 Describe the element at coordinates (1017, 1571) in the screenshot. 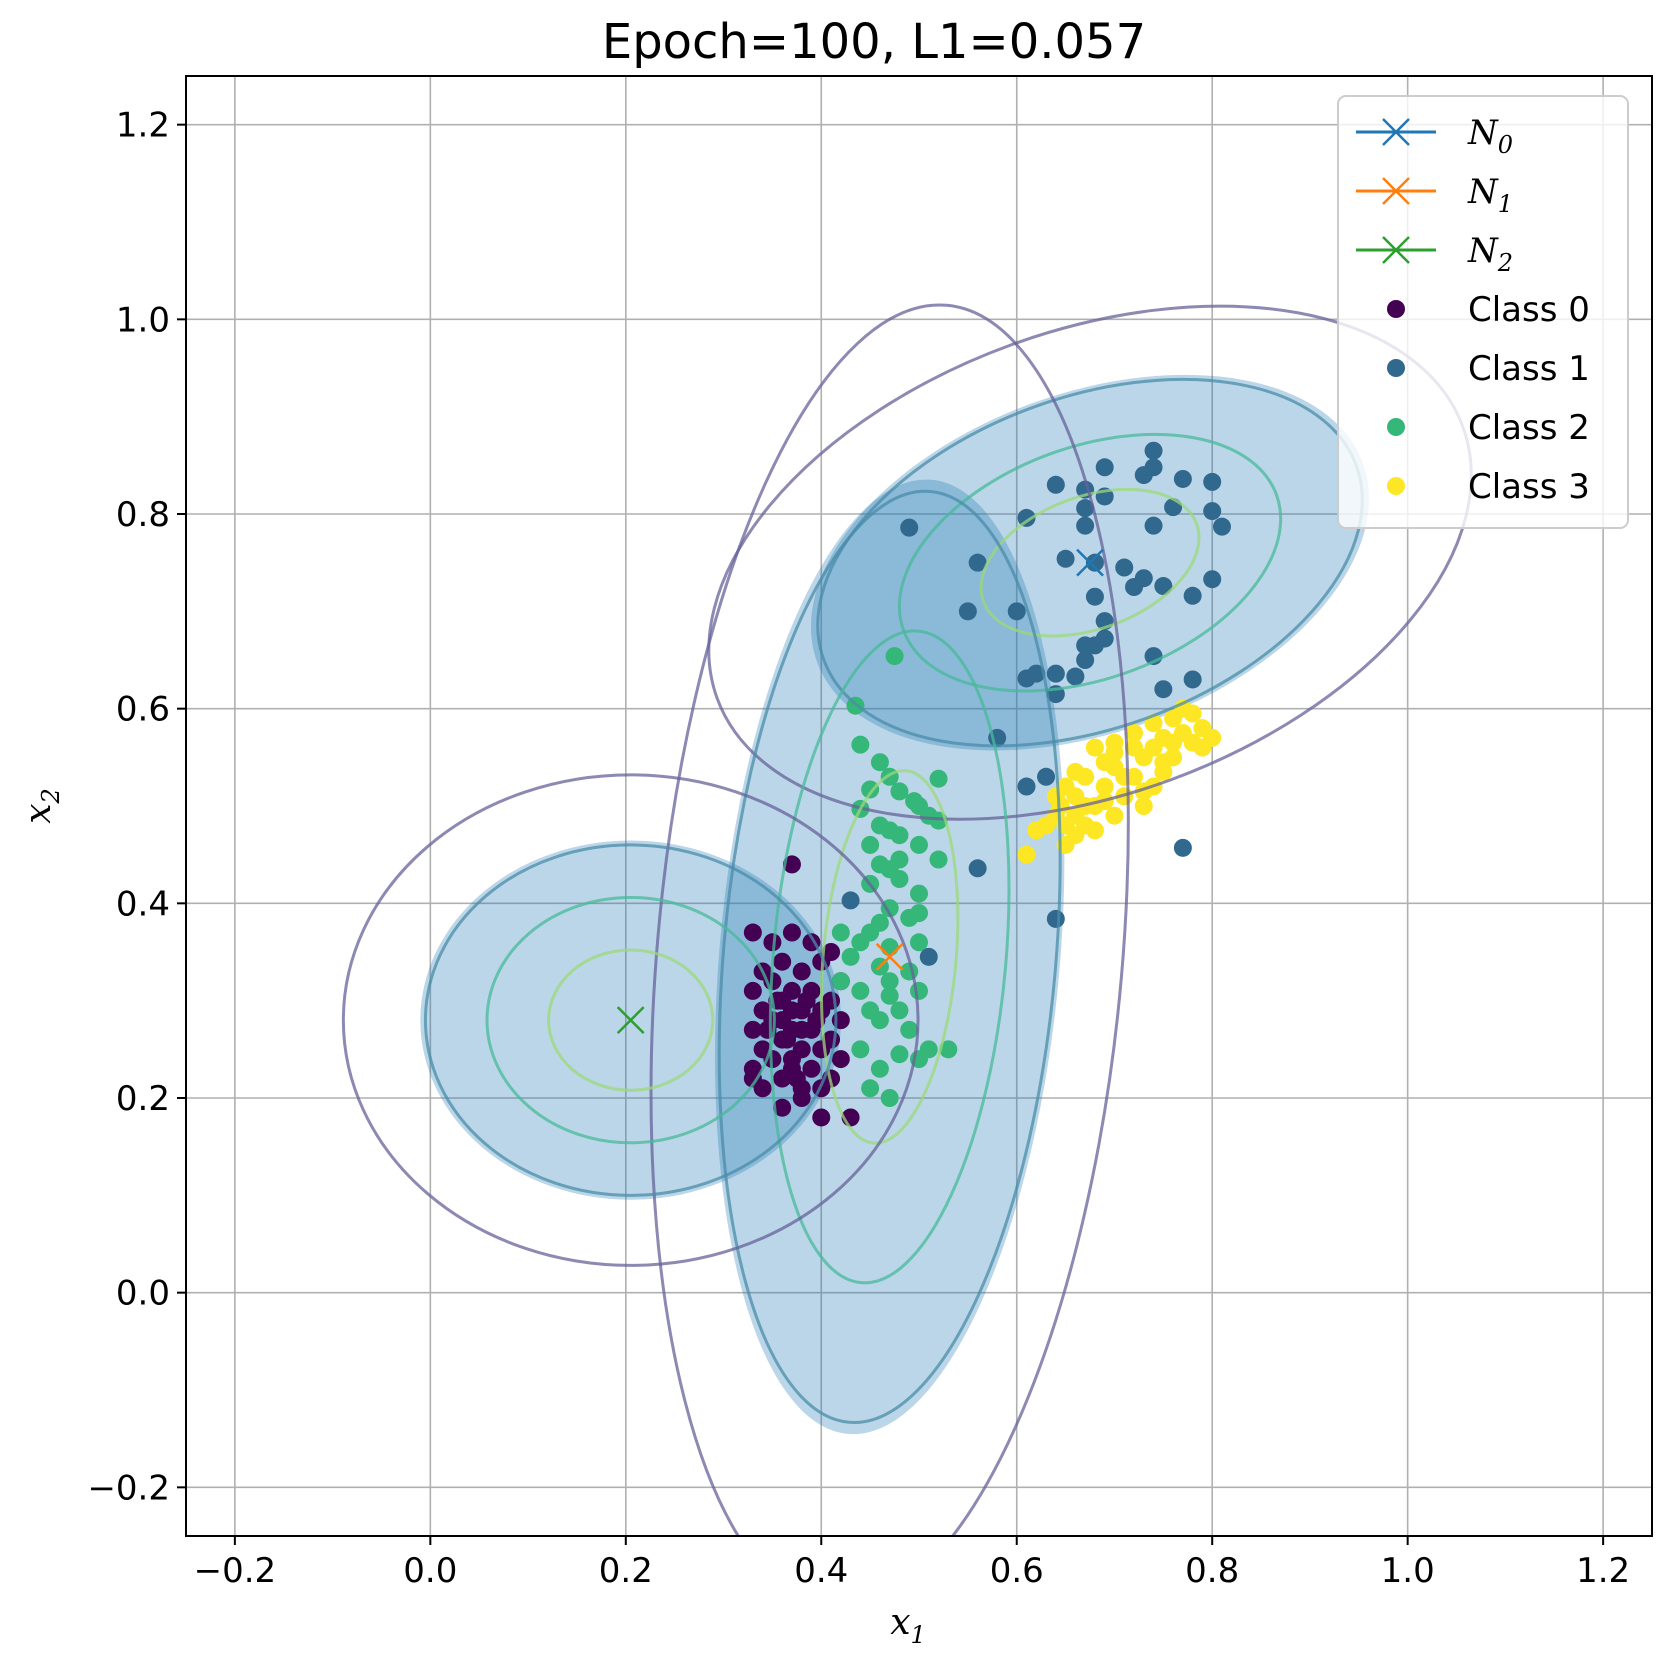

I see `x-tick-label-4: 0.6` at that location.